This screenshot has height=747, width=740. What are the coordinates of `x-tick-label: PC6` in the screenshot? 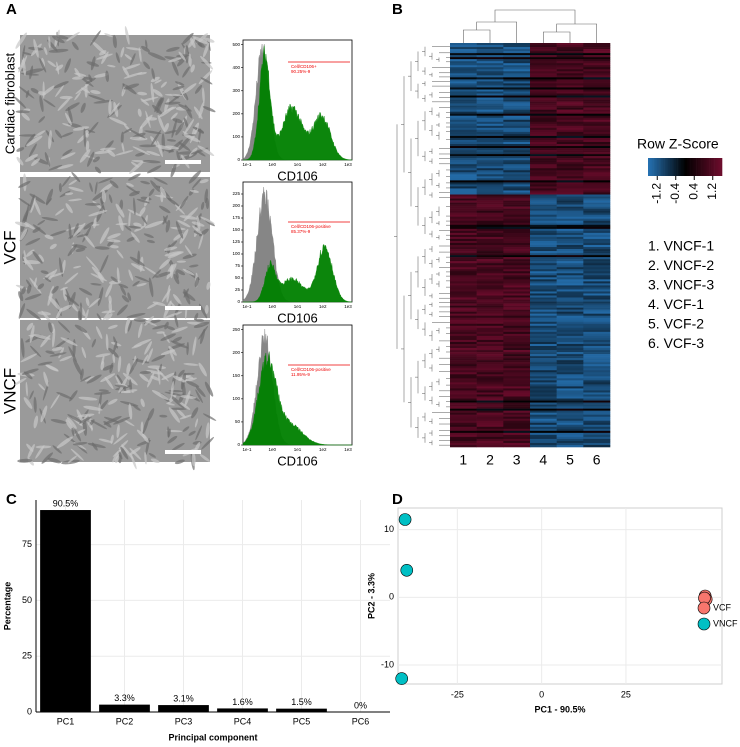 It's located at (361, 721).